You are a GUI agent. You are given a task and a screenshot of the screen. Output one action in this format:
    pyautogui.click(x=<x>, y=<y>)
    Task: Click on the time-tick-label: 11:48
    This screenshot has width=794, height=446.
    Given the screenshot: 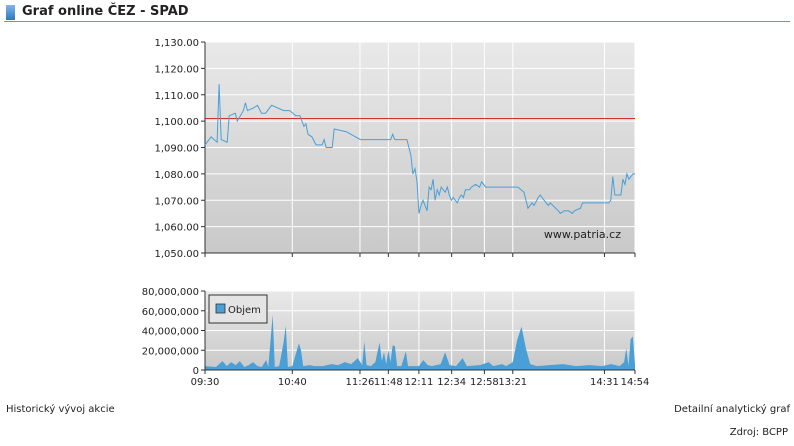 What is the action you would take?
    pyautogui.click(x=388, y=382)
    